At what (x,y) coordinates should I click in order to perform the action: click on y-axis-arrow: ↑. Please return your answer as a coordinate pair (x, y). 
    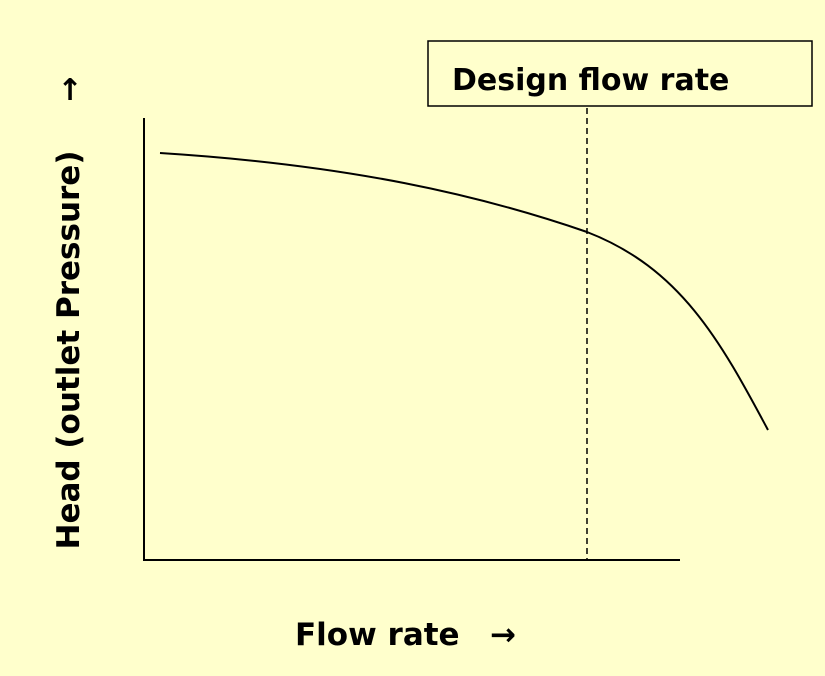
    Looking at the image, I should click on (69, 90).